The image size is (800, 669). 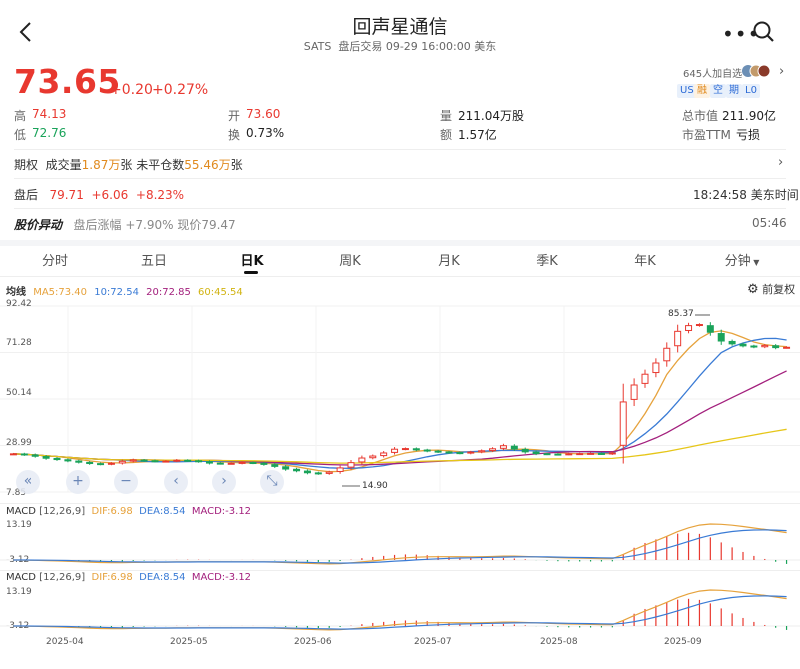 I want to click on volume-value: 211.04万股, so click(x=491, y=116).